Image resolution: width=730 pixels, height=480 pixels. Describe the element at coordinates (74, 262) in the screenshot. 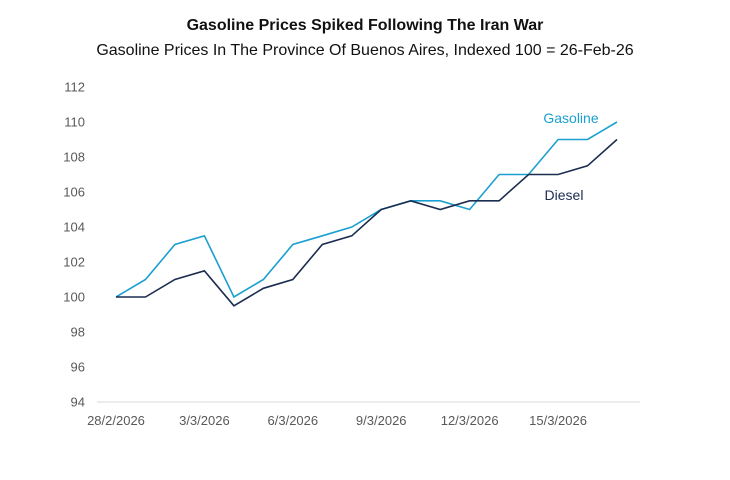

I see `y-tick-label: 102` at that location.